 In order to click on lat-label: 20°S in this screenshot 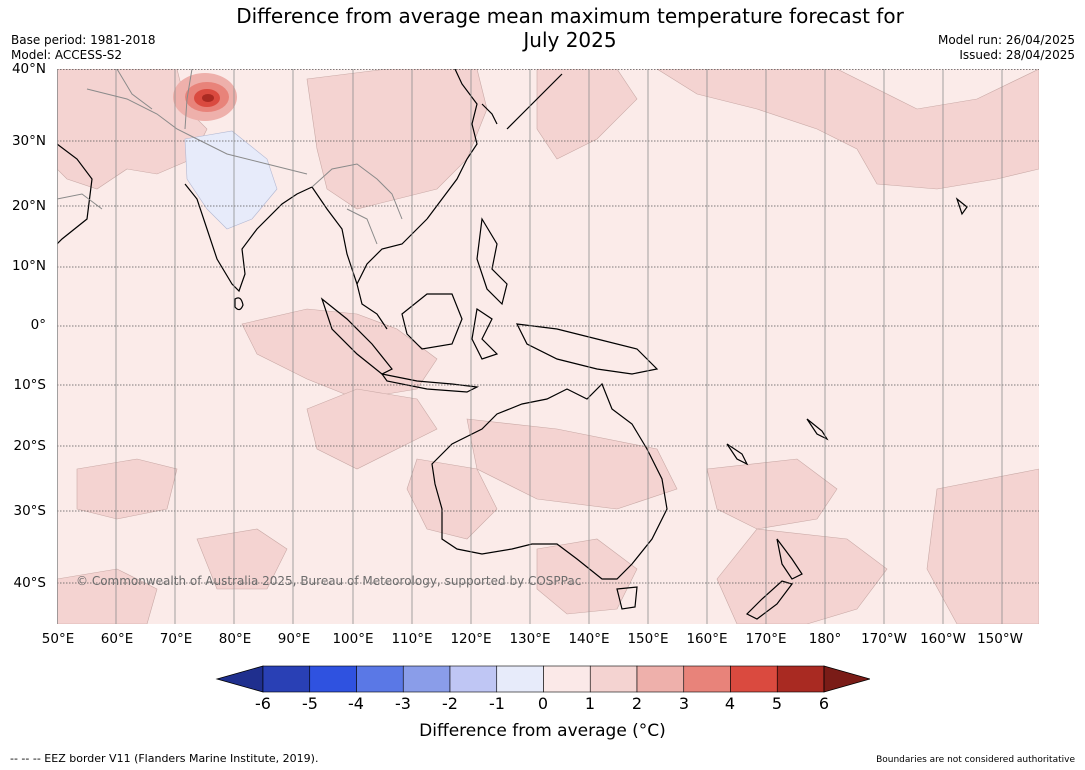, I will do `click(30, 446)`.